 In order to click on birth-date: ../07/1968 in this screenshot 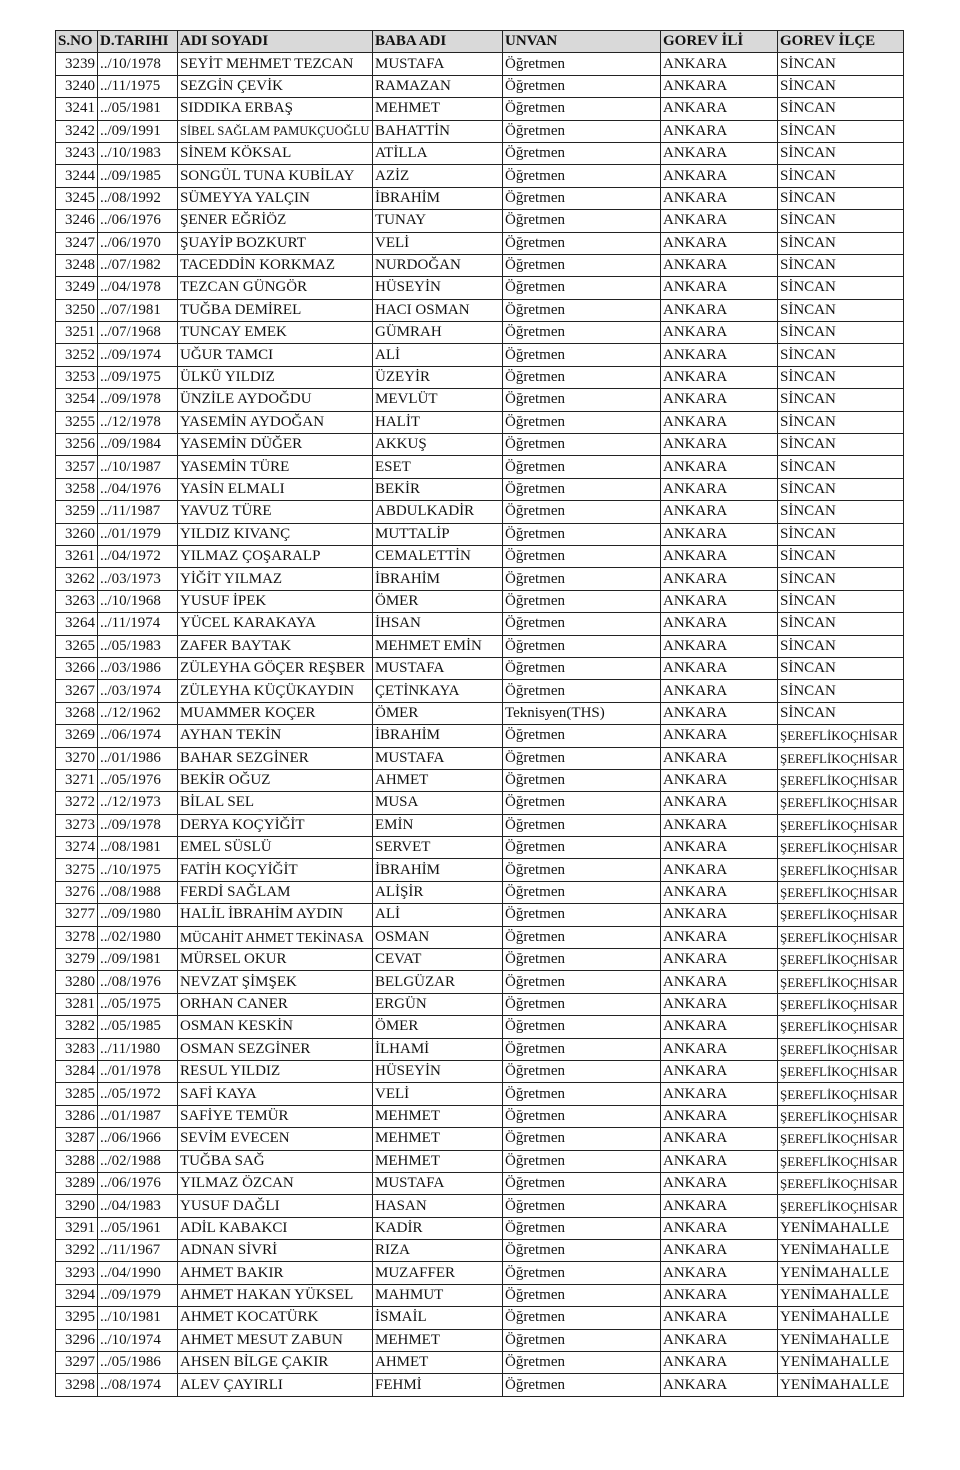, I will do `click(137, 333)`.